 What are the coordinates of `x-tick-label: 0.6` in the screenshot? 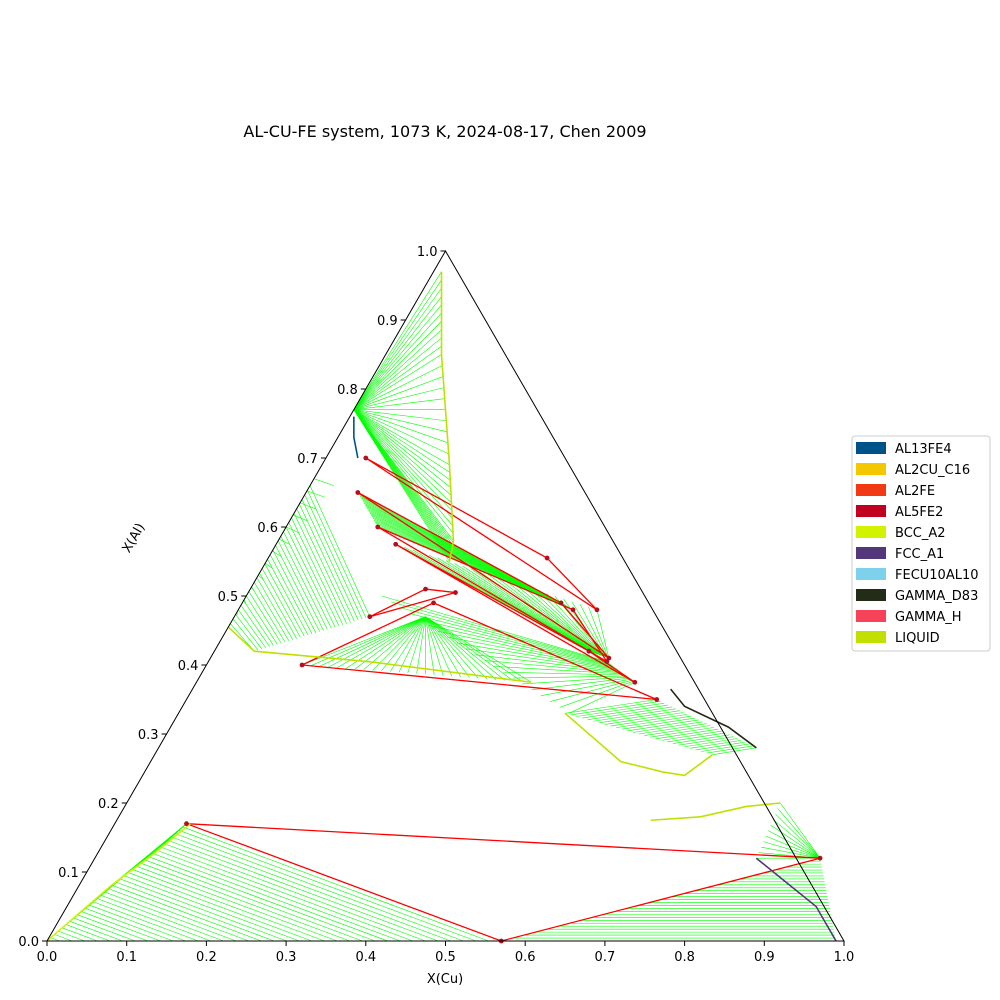 It's located at (525, 957).